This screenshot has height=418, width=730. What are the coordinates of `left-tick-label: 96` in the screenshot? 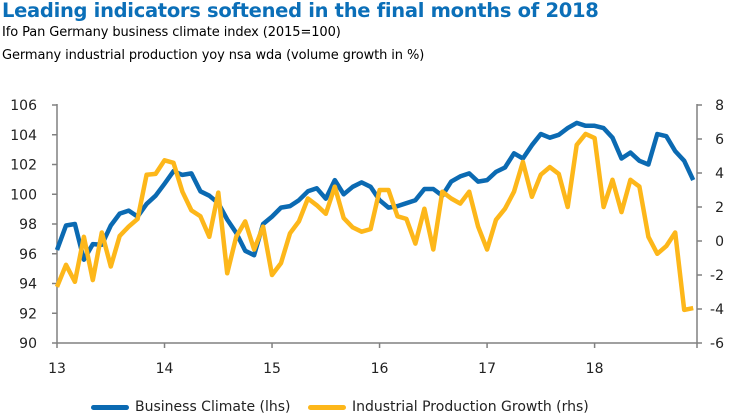 It's located at (28, 255).